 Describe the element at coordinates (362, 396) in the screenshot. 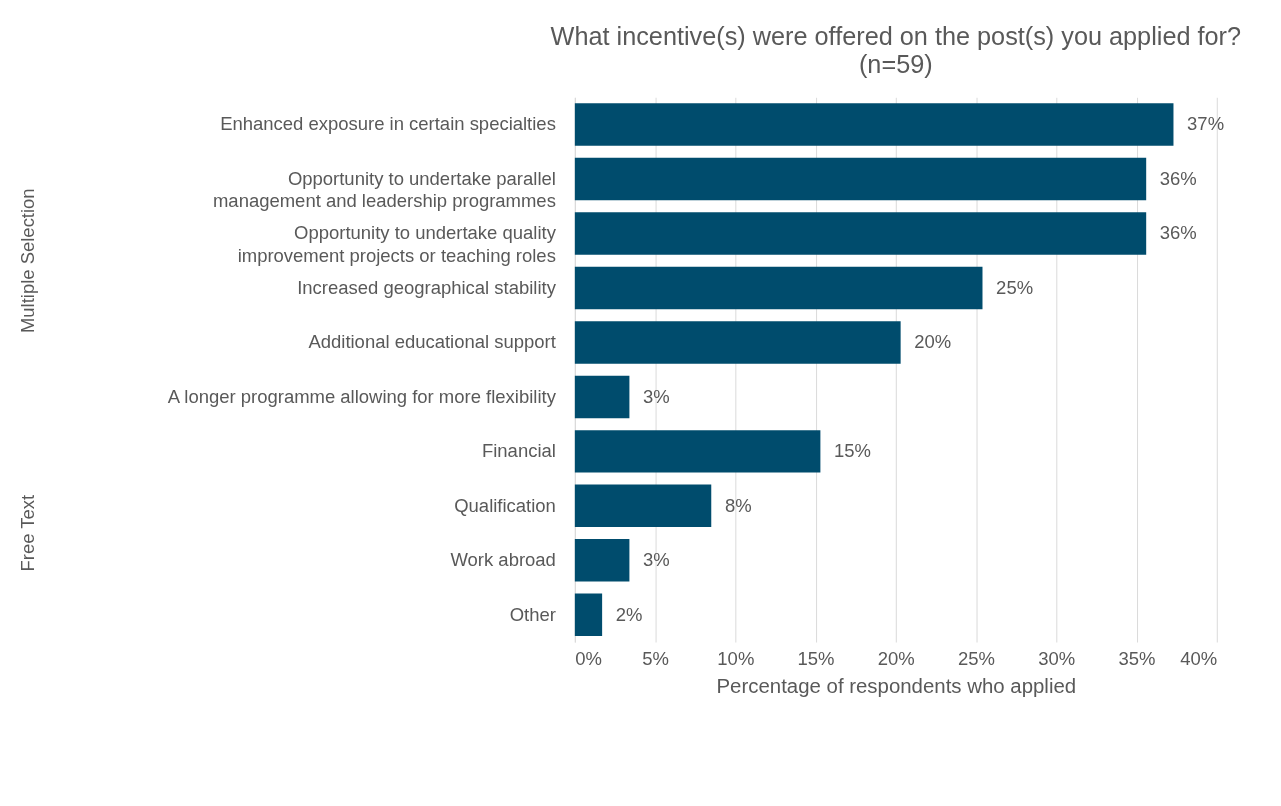

I see `y-tick-label: A longer programme allowing for more flexibility` at that location.